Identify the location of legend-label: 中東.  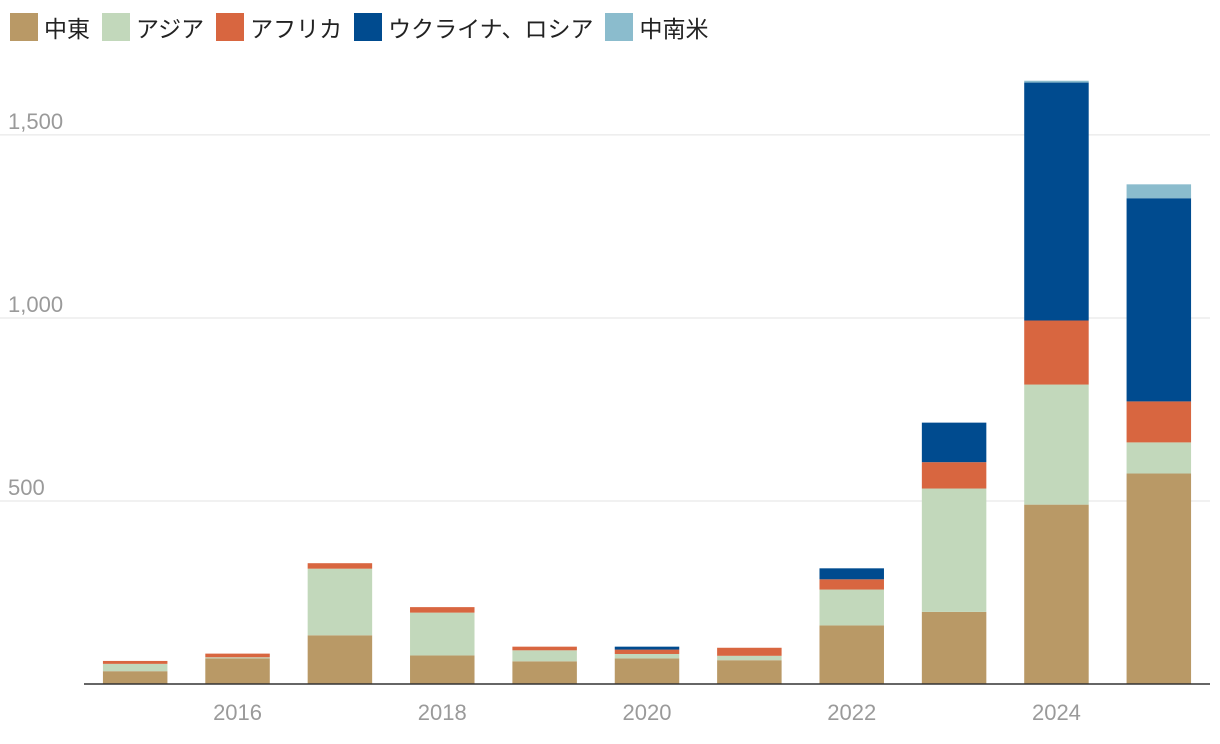
(67, 30).